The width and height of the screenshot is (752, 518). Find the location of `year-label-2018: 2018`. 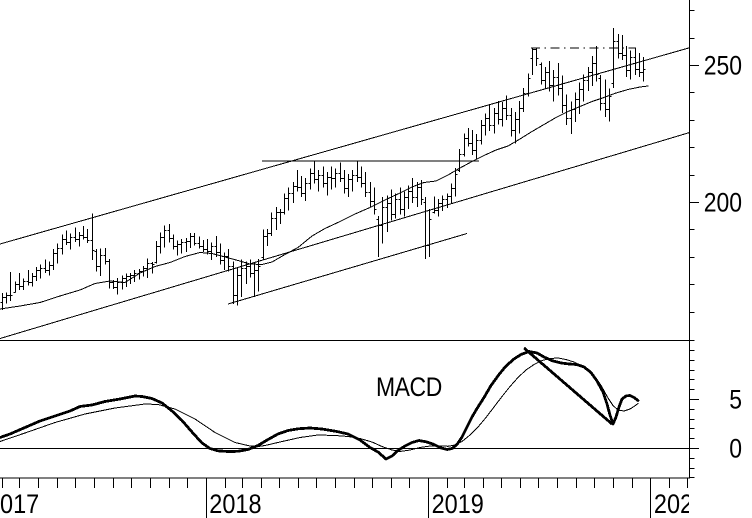

year-label-2018: 2018 is located at coordinates (235, 504).